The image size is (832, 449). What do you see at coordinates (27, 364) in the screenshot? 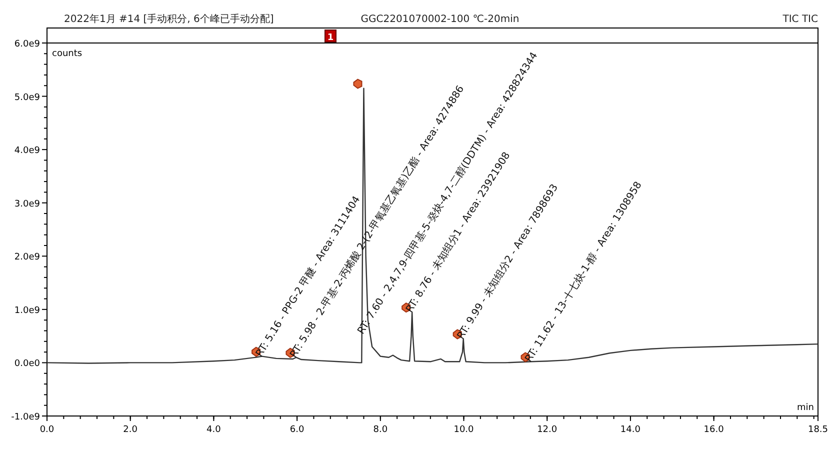
I see `y-tick-label: 0.0e0` at bounding box center [27, 364].